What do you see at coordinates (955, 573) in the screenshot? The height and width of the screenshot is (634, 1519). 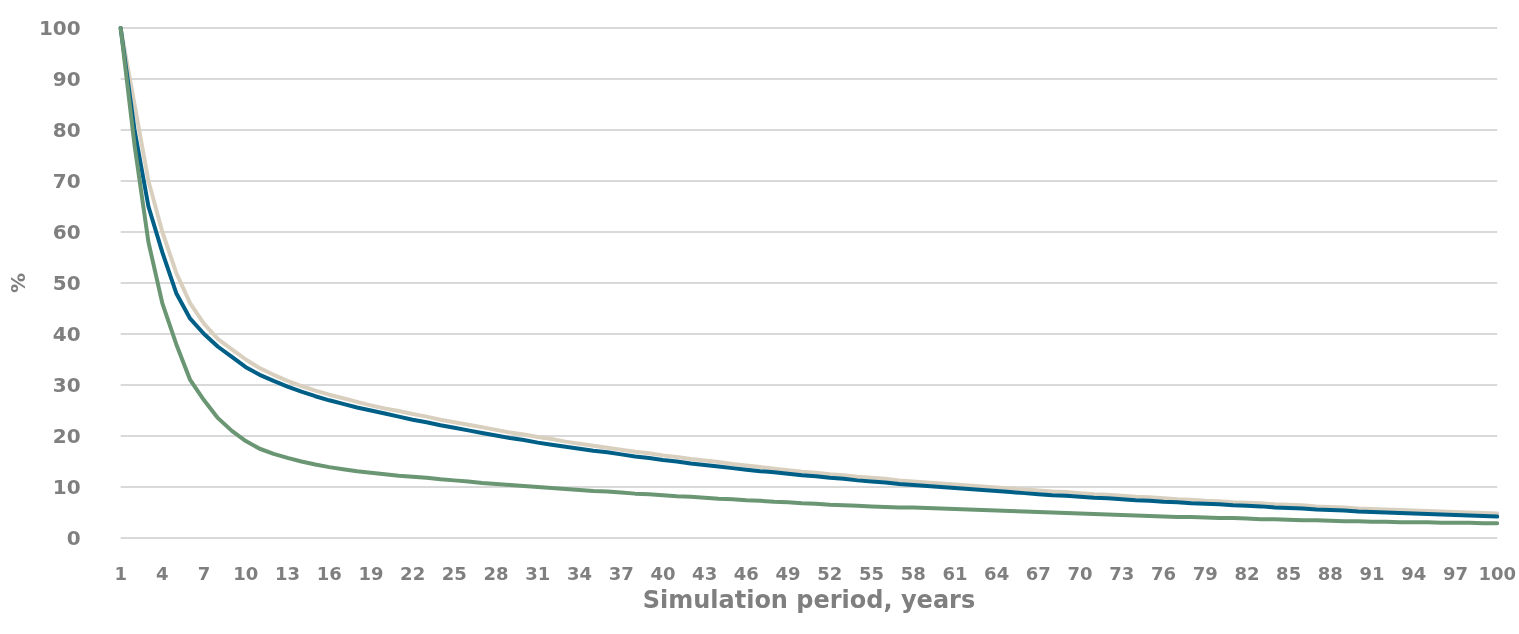 I see `x-tick-label: 61` at bounding box center [955, 573].